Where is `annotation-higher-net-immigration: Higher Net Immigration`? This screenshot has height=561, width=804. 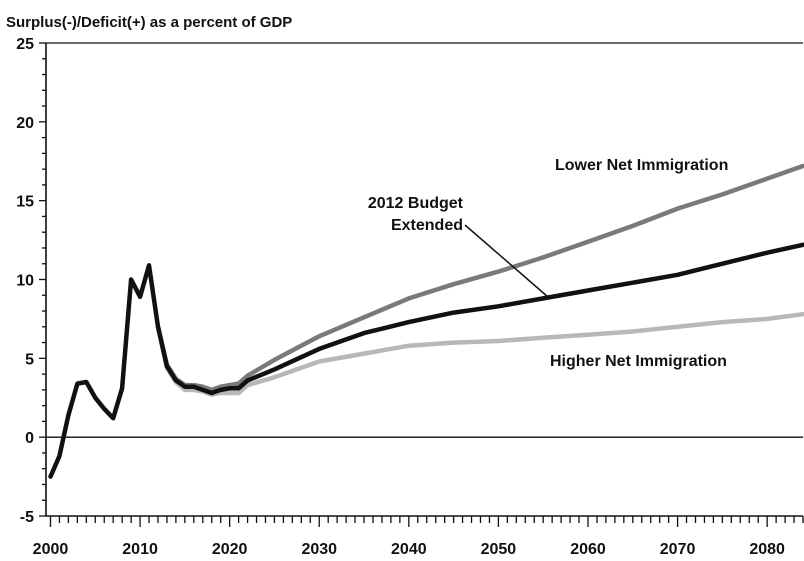 annotation-higher-net-immigration: Higher Net Immigration is located at coordinates (638, 361).